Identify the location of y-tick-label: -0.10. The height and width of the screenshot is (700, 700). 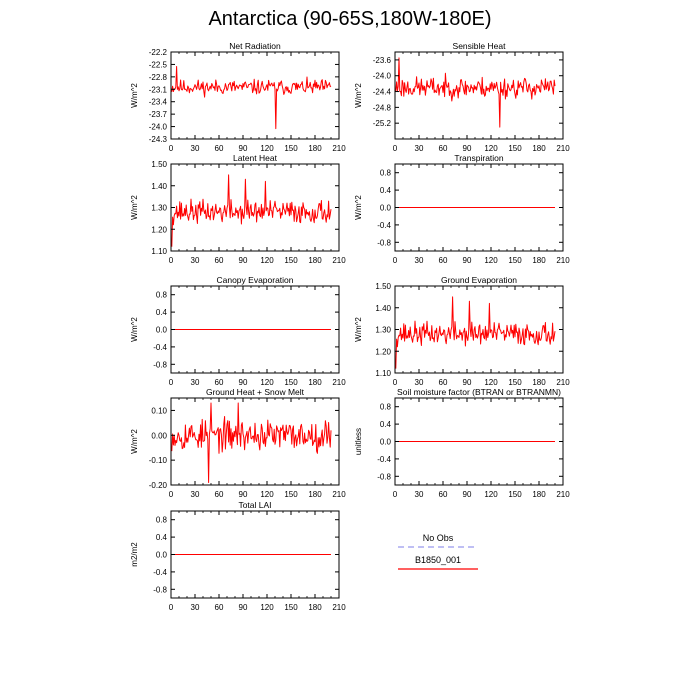
(158, 460).